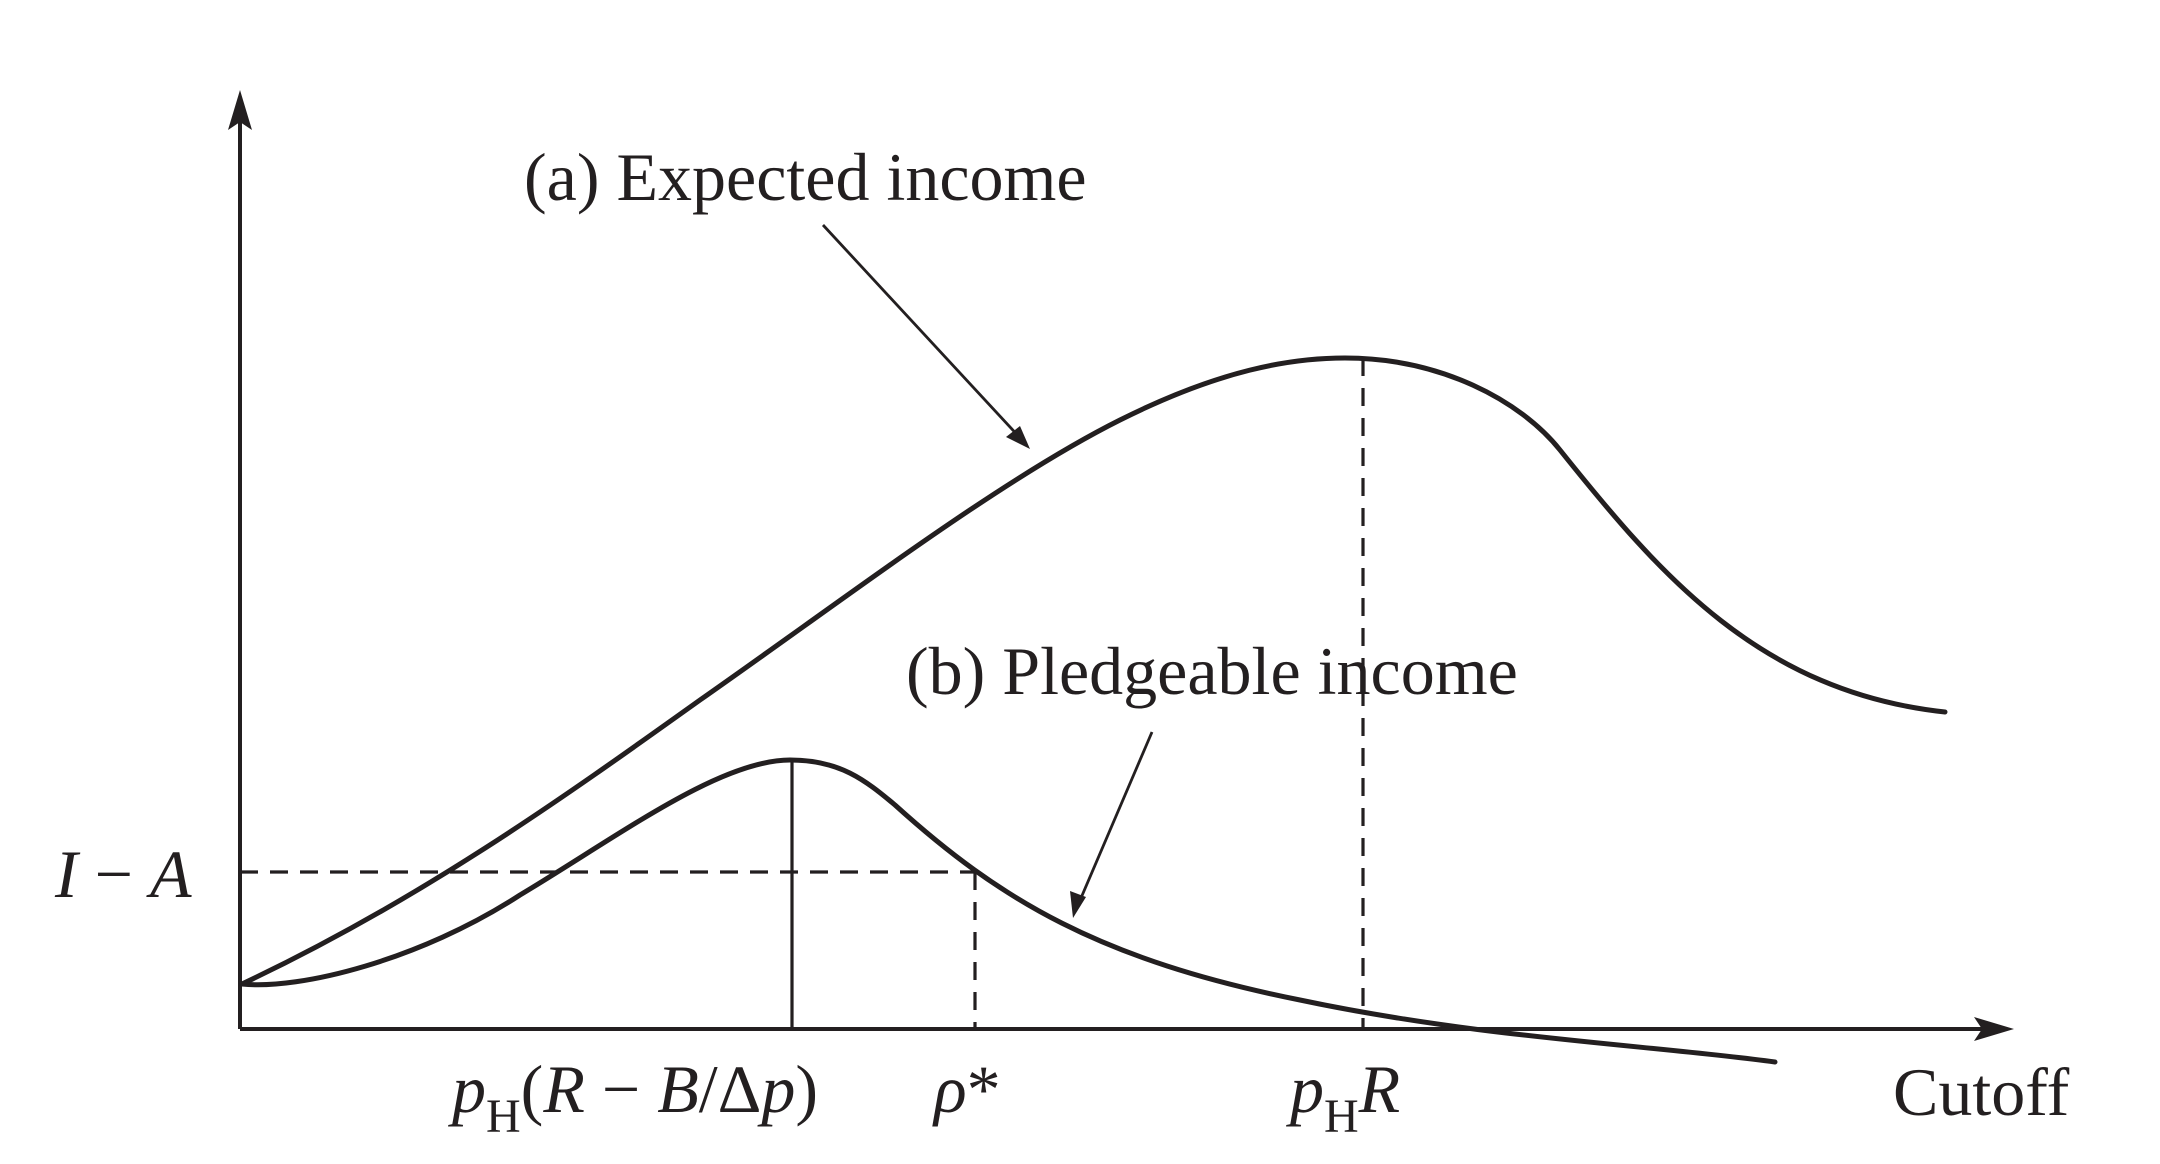 The image size is (2160, 1164). I want to click on x-tick-label-ph-r: pHR, so click(1343, 1097).